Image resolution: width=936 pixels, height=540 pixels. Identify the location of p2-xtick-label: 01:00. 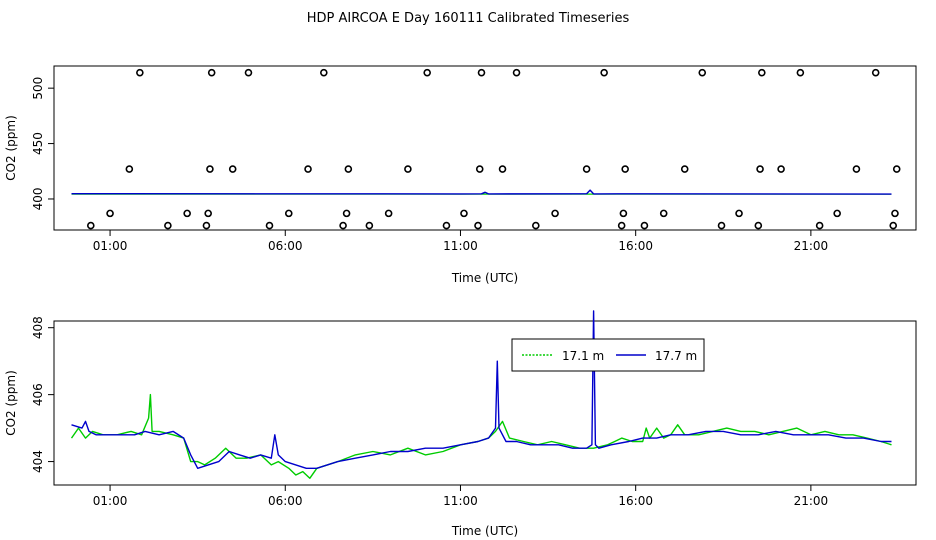
(110, 501).